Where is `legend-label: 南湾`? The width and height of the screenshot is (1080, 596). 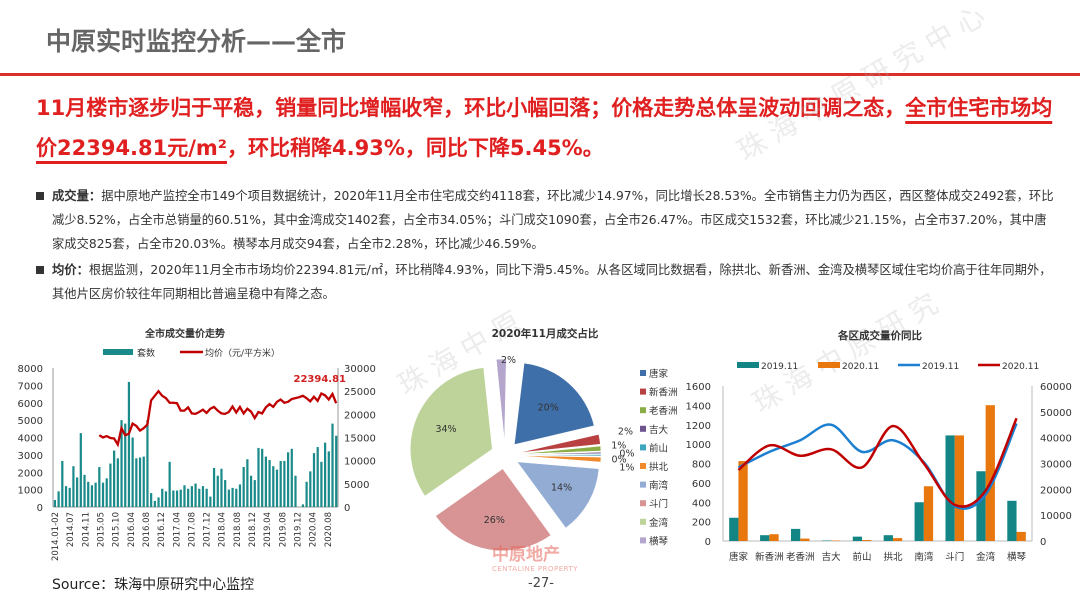
legend-label: 南湾 is located at coordinates (659, 486).